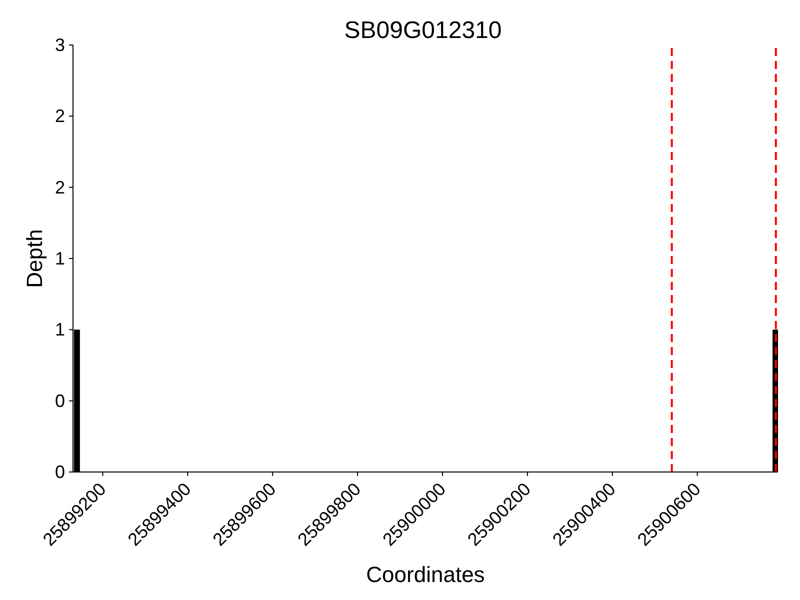 The height and width of the screenshot is (600, 800). Describe the element at coordinates (425, 574) in the screenshot. I see `x-axis-title: Coordinates` at that location.